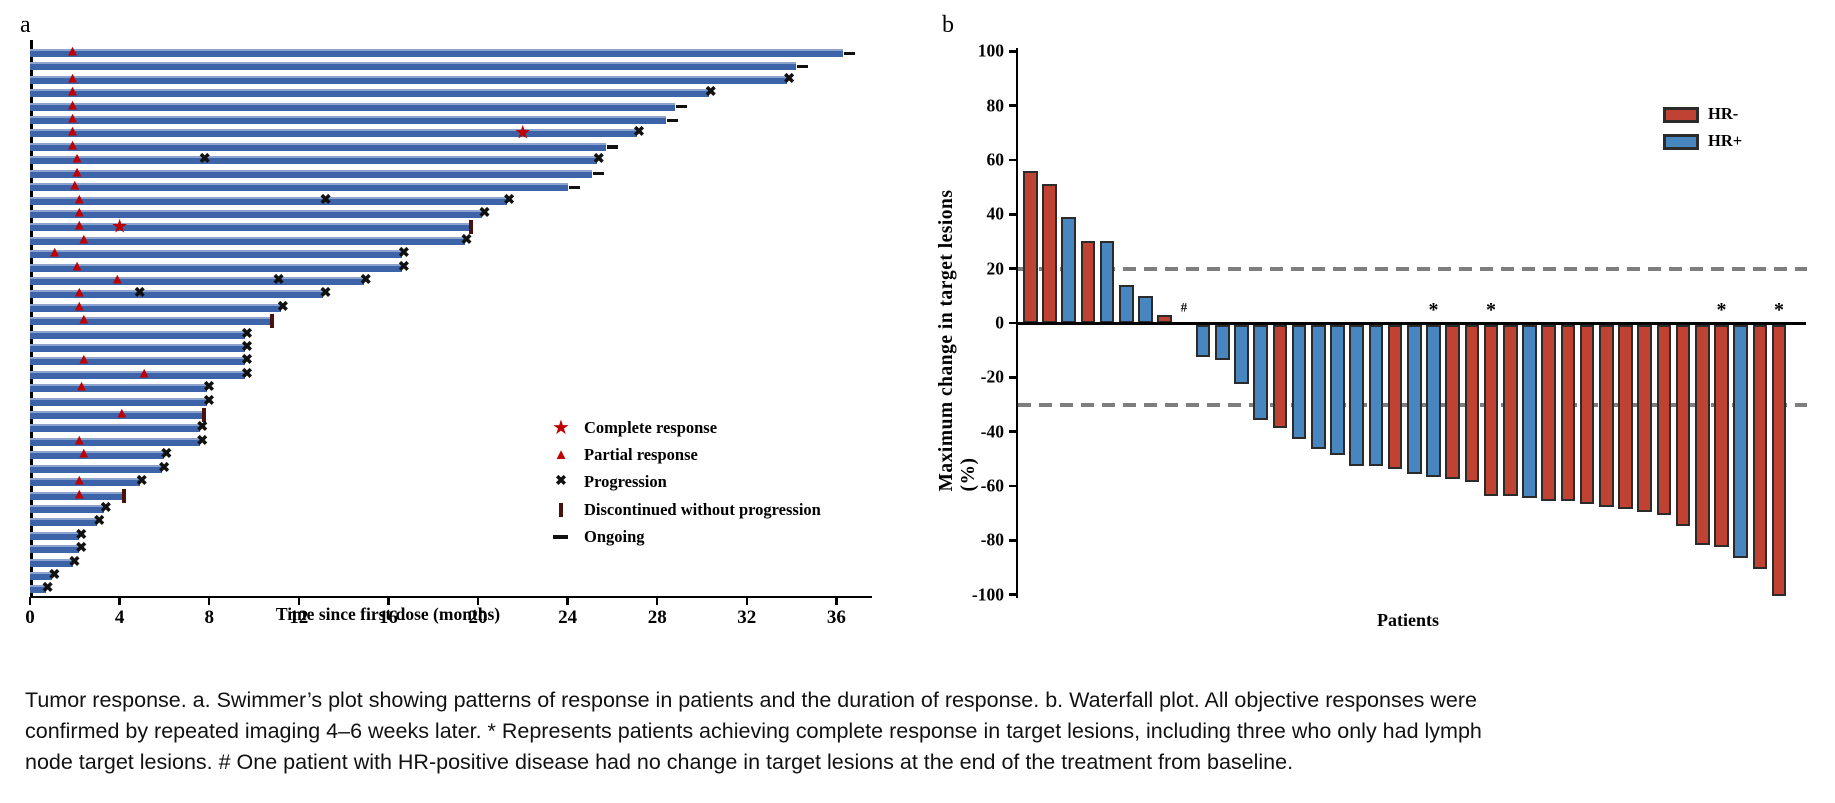  I want to click on waterfall-legend-item: HR-, so click(1723, 117).